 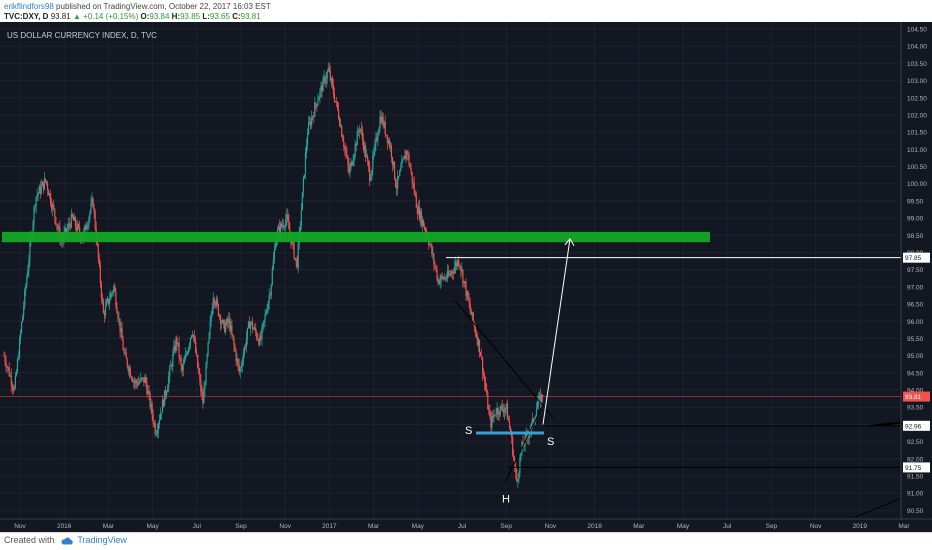 What do you see at coordinates (916, 257) in the screenshot?
I see `price-tag-97-85-bg` at bounding box center [916, 257].